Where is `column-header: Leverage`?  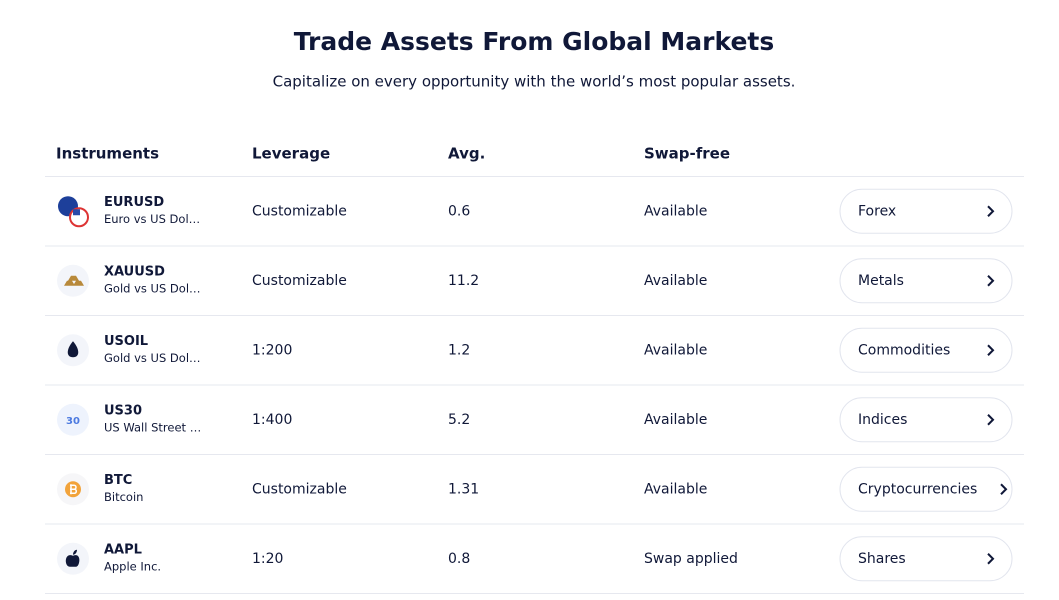
column-header: Leverage is located at coordinates (291, 154).